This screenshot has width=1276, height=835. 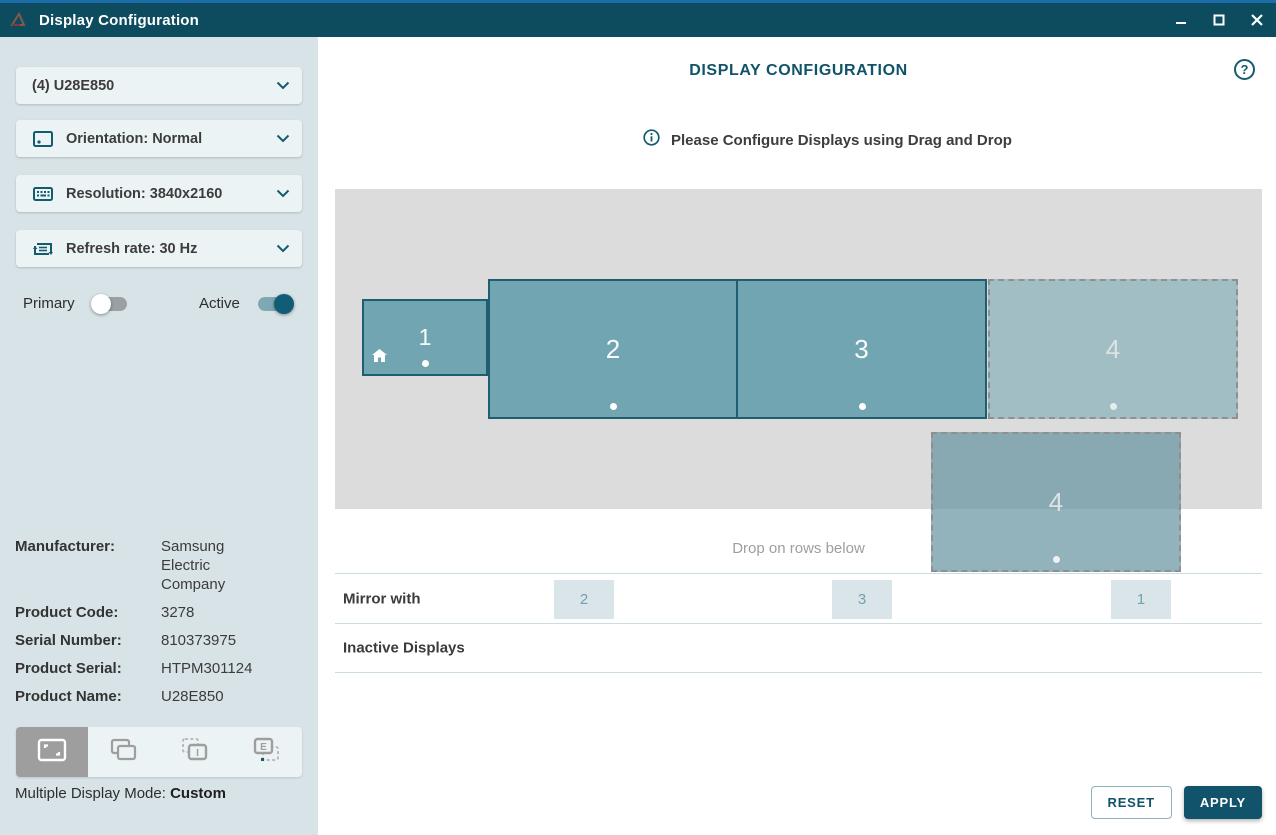 I want to click on display-number: 2, so click(x=613, y=348).